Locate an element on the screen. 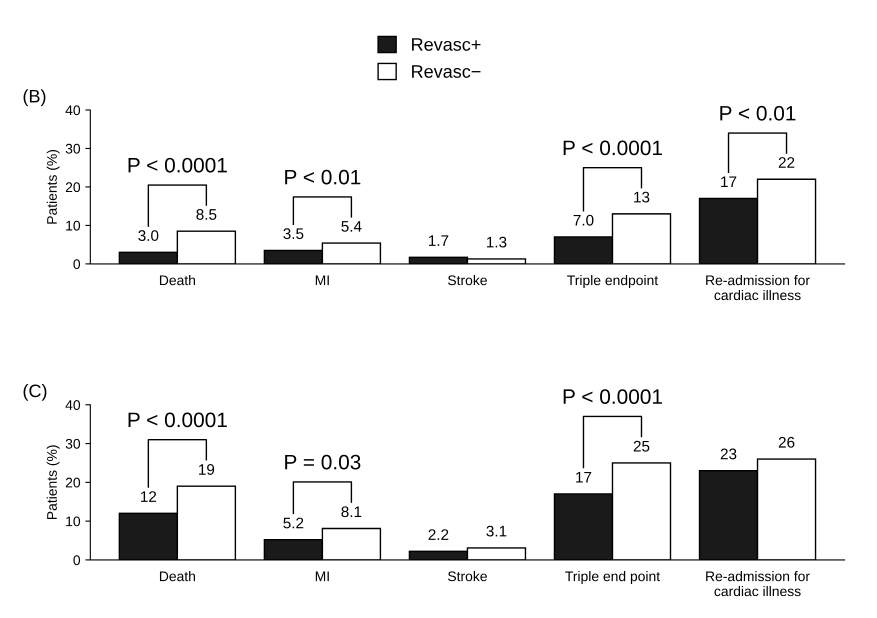 This screenshot has width=877, height=618. data-label: 5.4 is located at coordinates (351, 226).